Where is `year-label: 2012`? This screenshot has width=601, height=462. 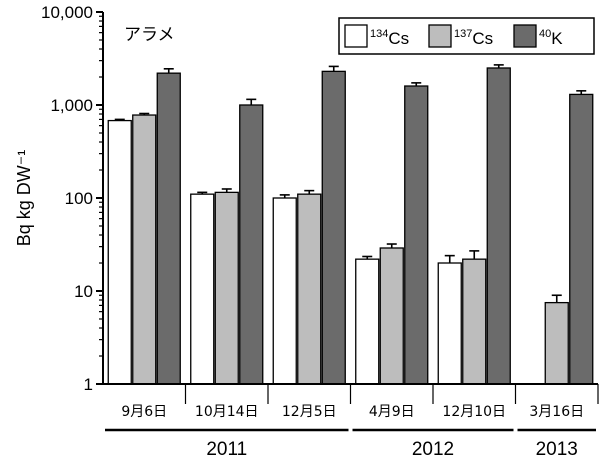 year-label: 2012 is located at coordinates (433, 449).